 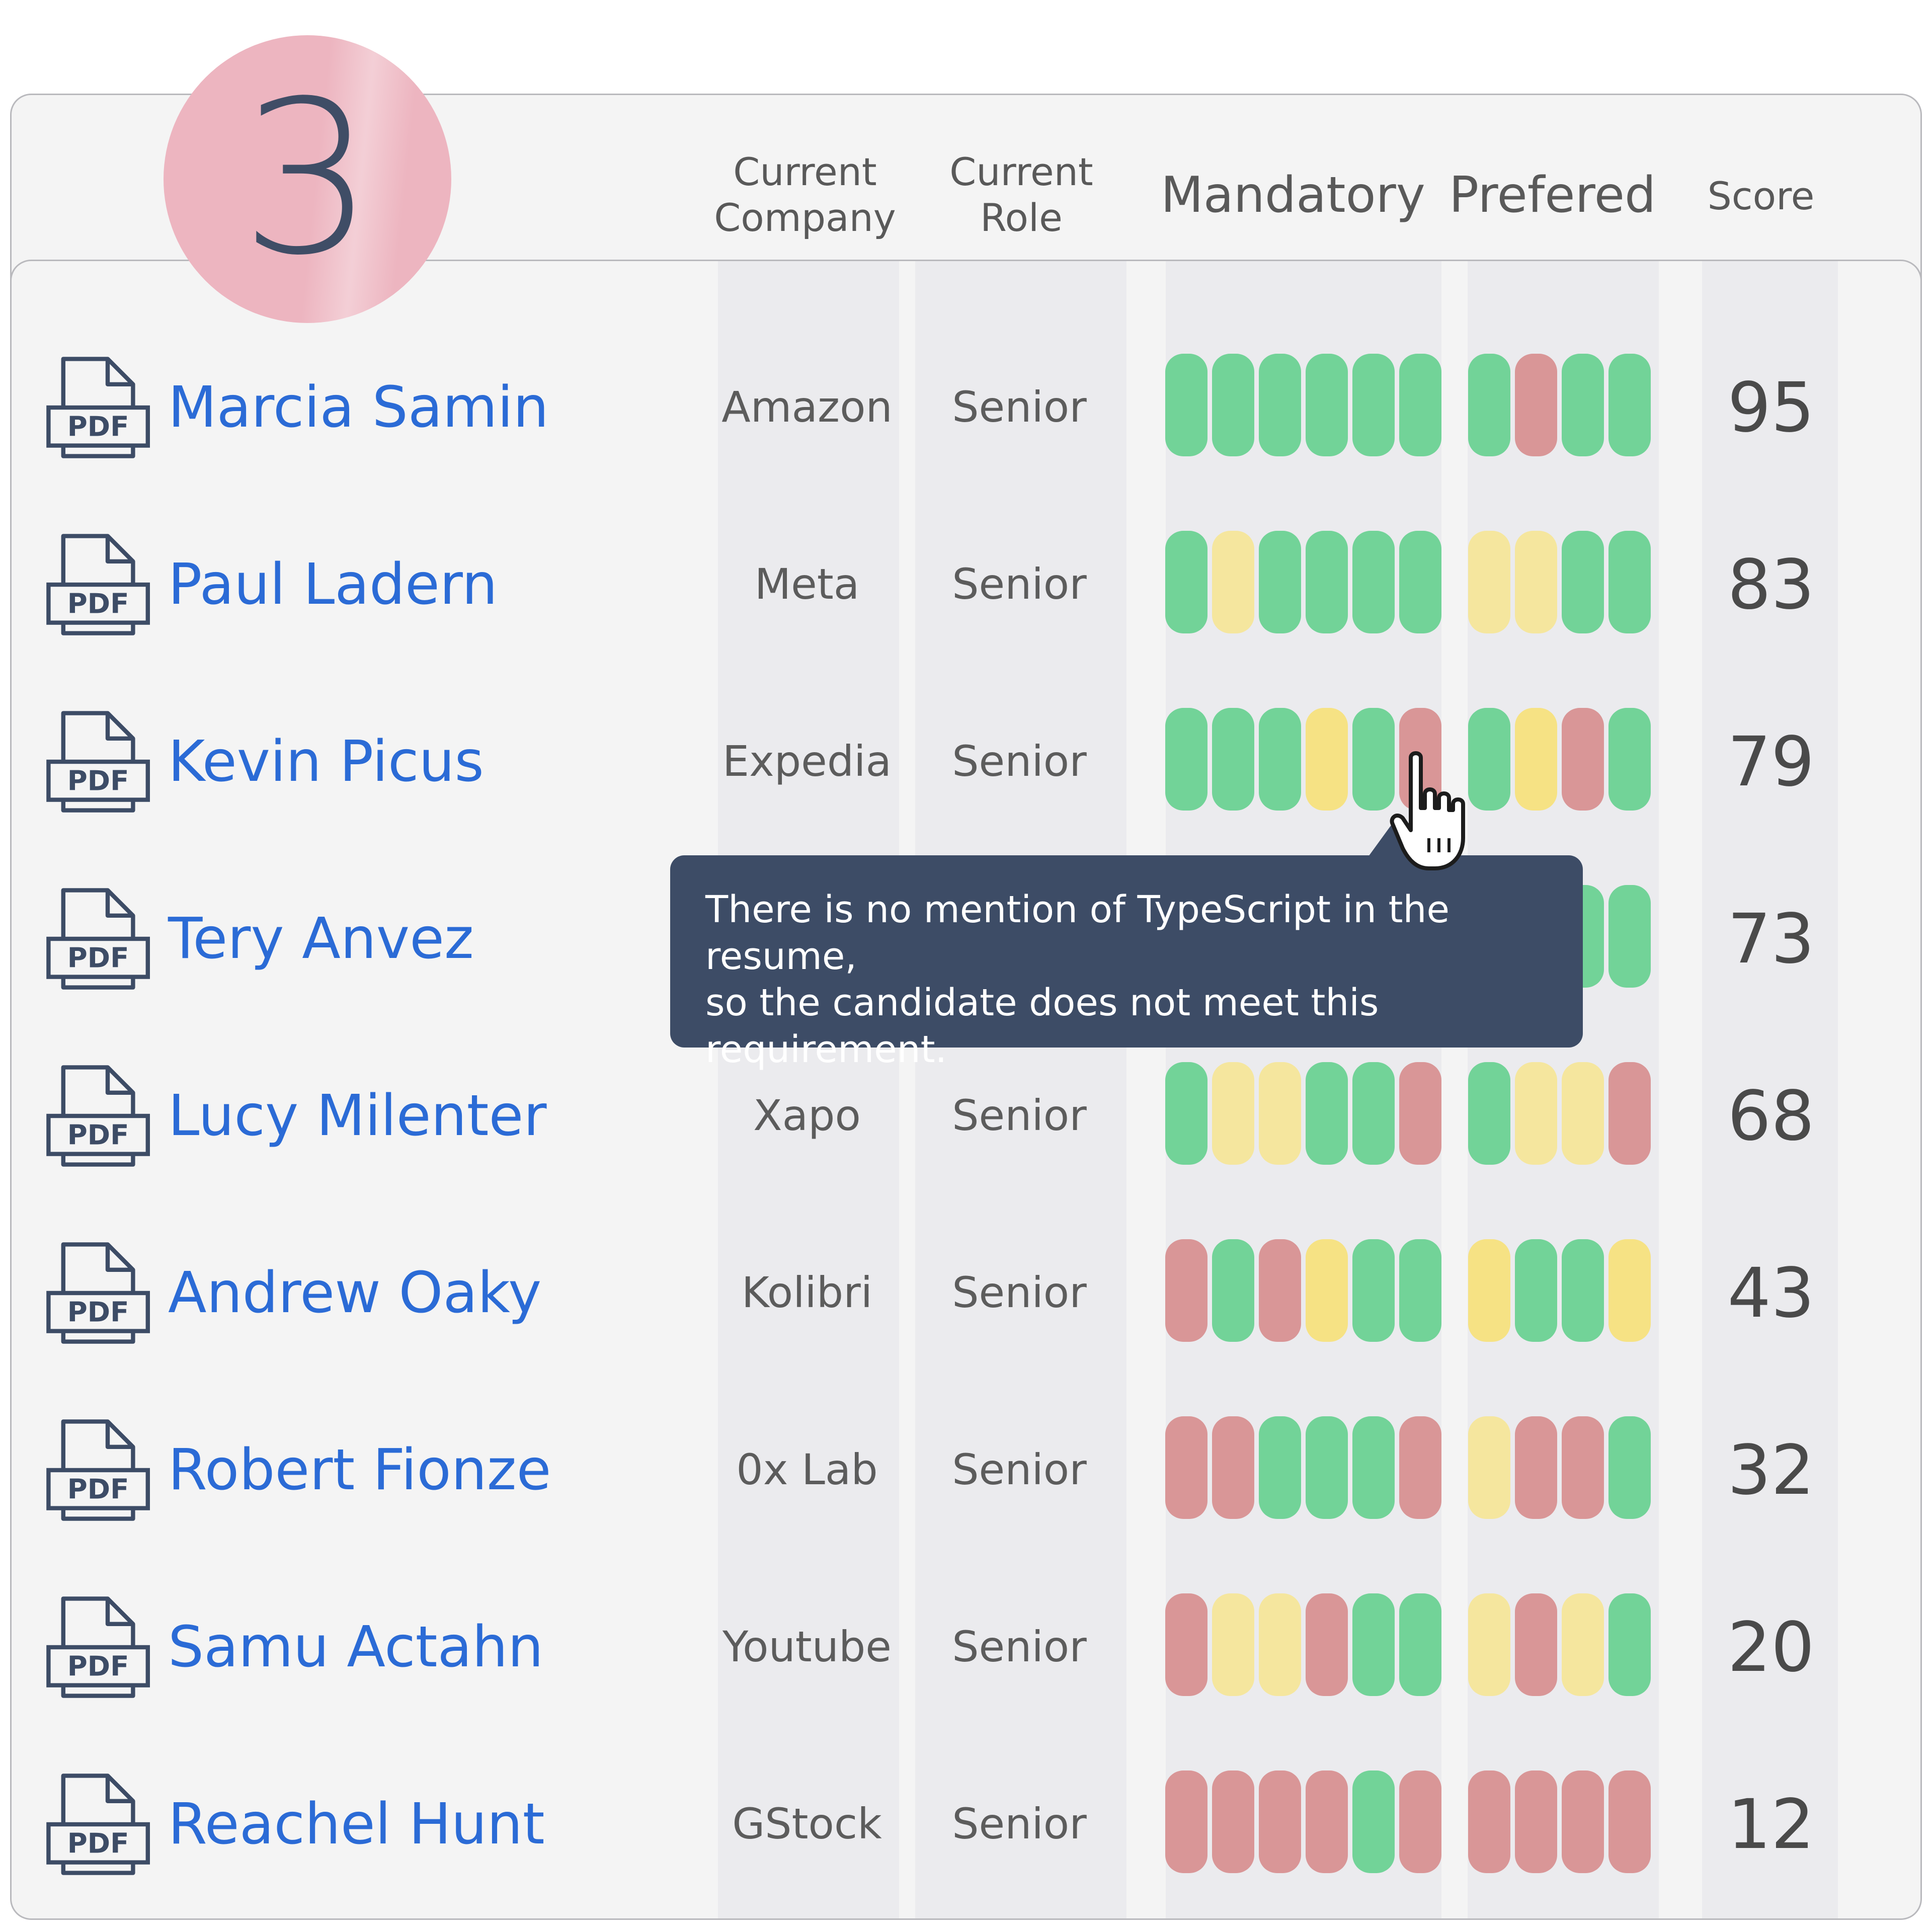 What do you see at coordinates (355, 1293) in the screenshot?
I see `candidate-name: Andrew Oaky` at bounding box center [355, 1293].